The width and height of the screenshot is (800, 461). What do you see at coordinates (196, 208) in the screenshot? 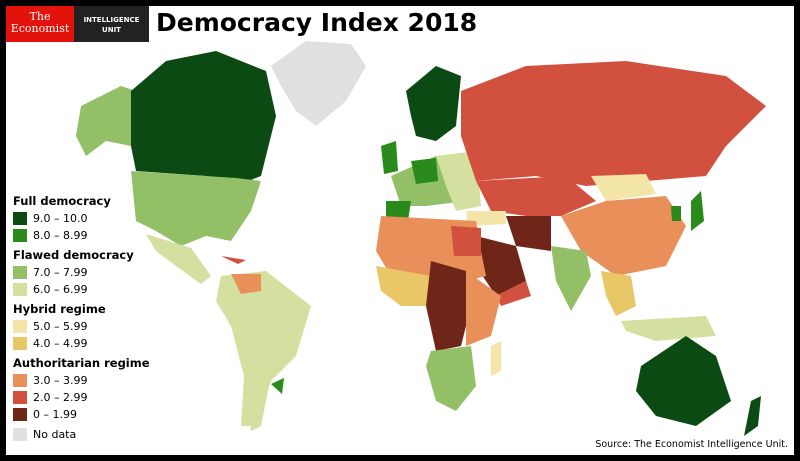
I see `region-usa` at bounding box center [196, 208].